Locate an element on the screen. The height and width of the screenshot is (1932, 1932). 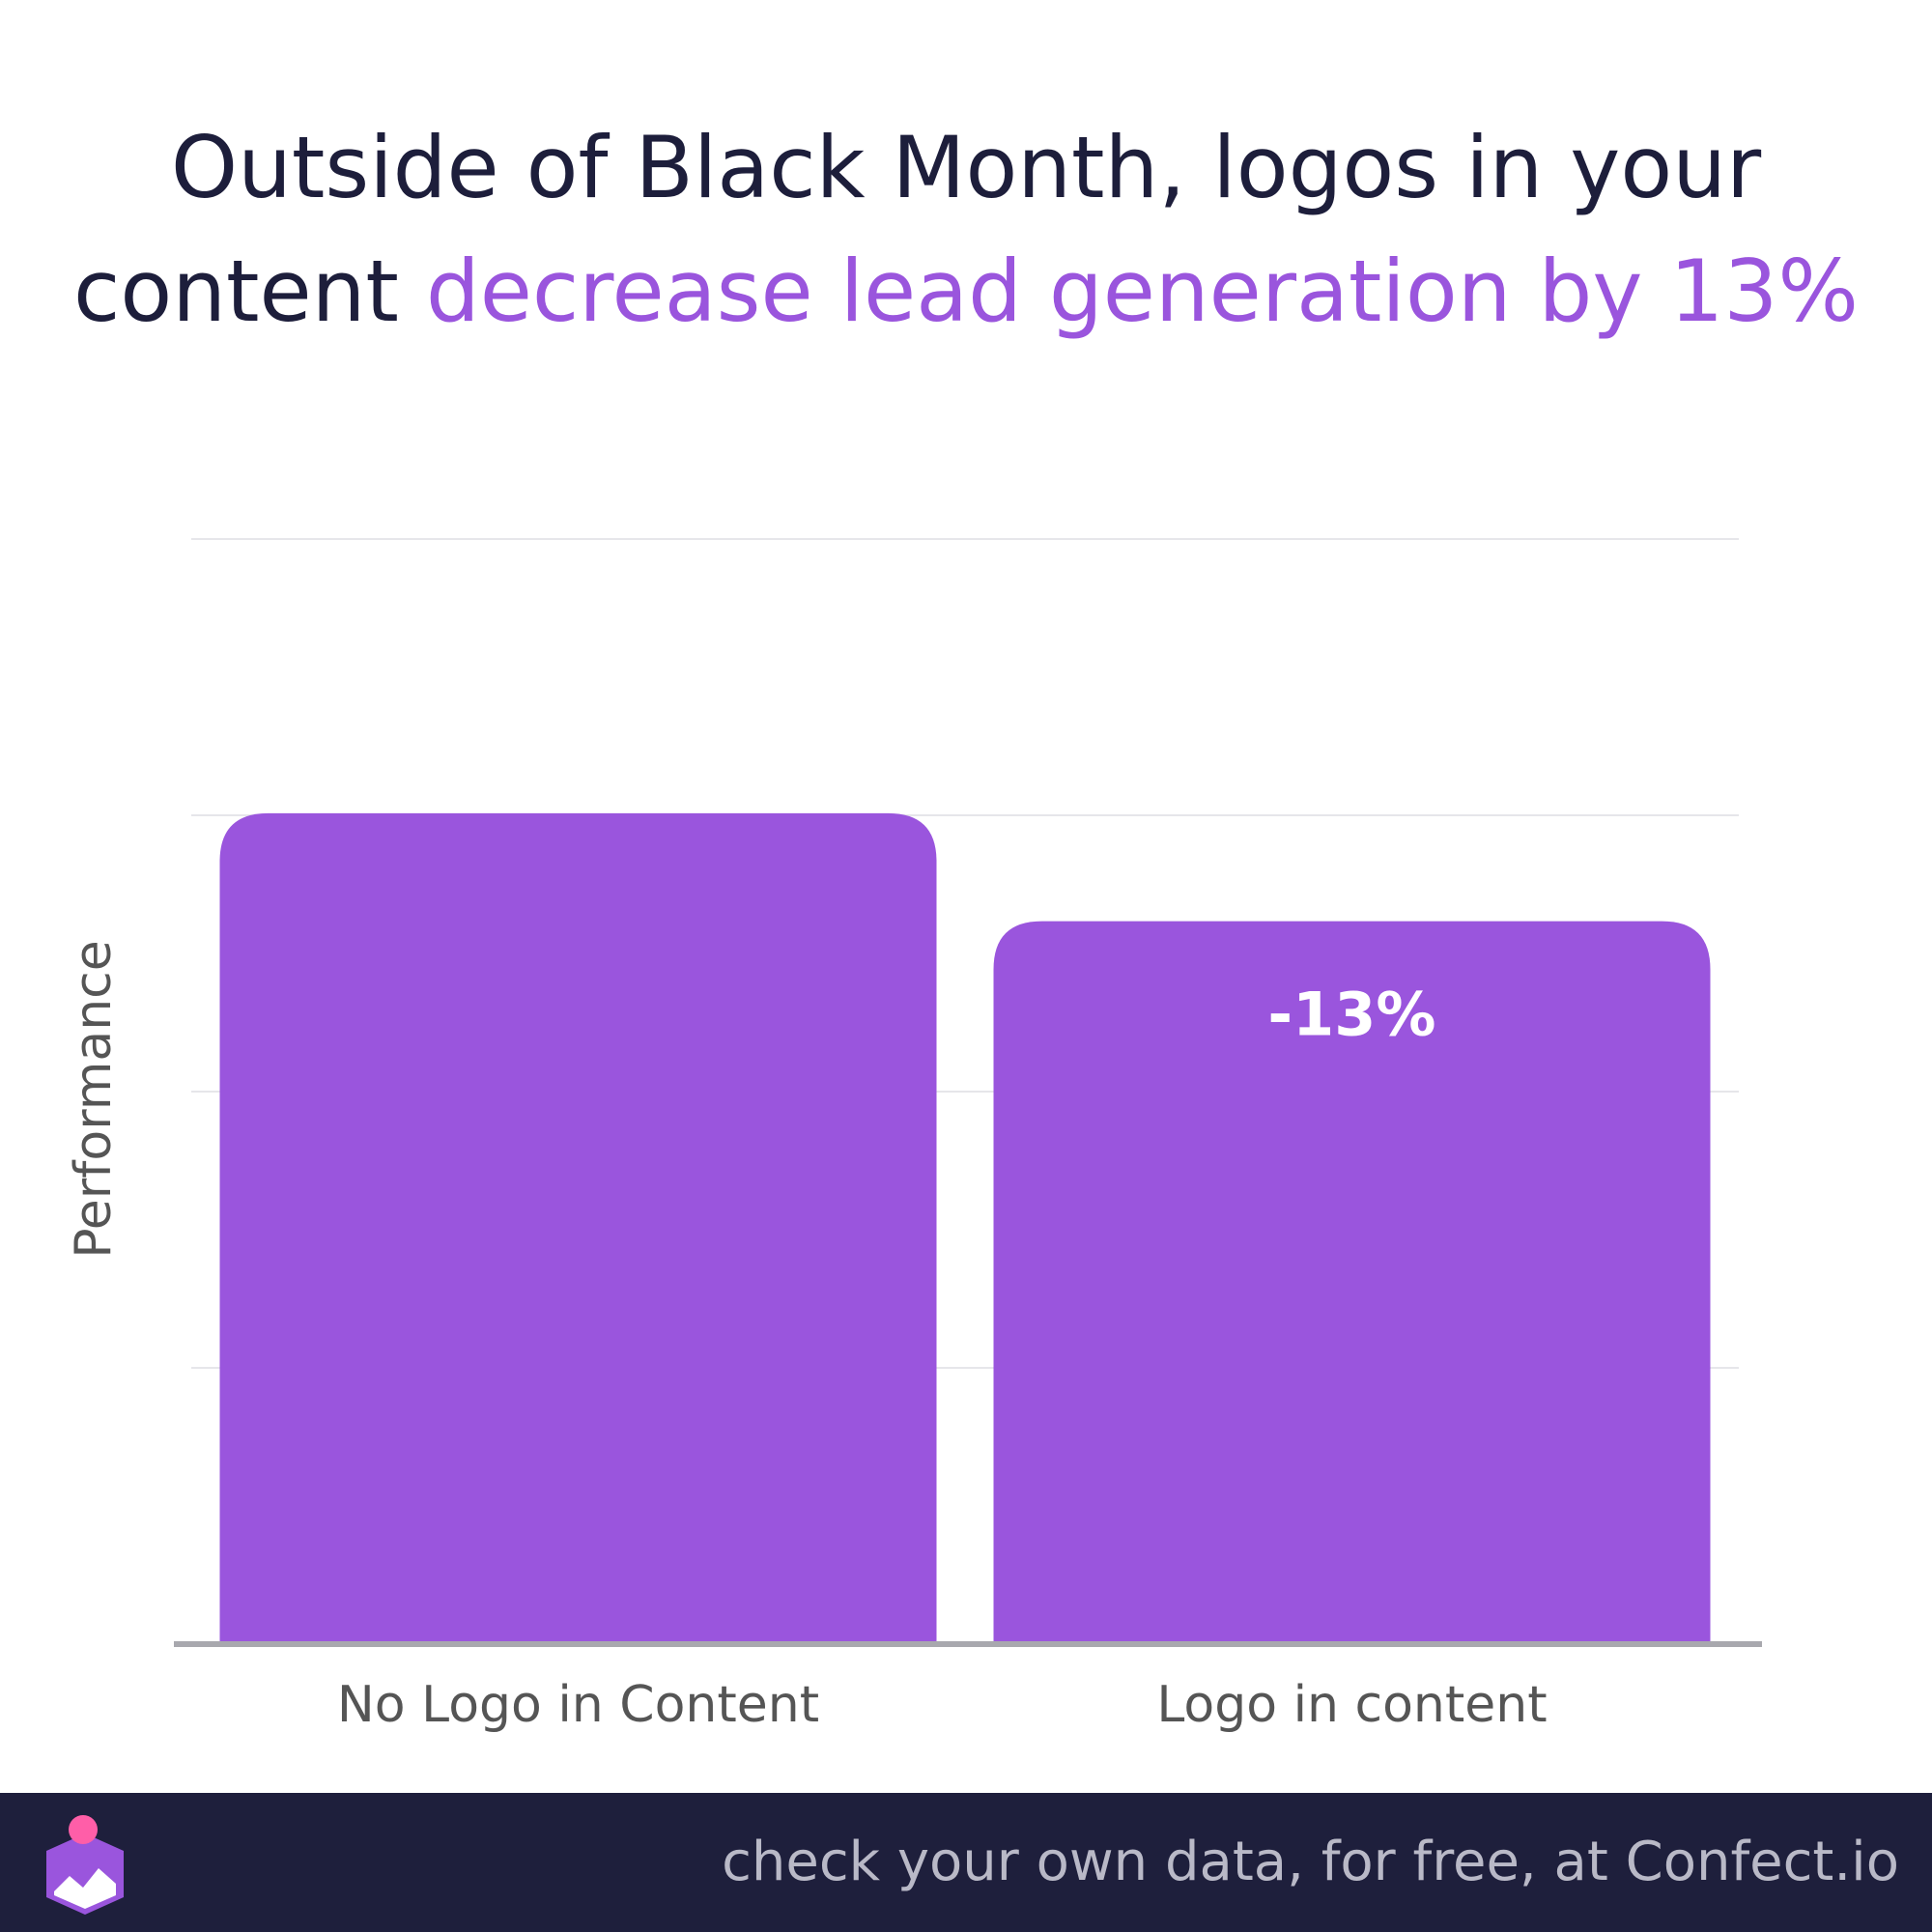
title-line-2-highlight: decrease lead generation by 13% is located at coordinates (1142, 291).